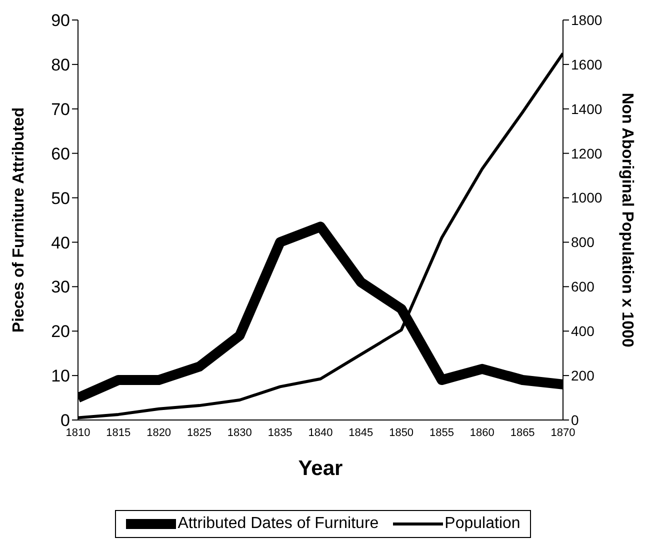 The height and width of the screenshot is (556, 646). What do you see at coordinates (583, 376) in the screenshot?
I see `y2-tick-label: 200` at bounding box center [583, 376].